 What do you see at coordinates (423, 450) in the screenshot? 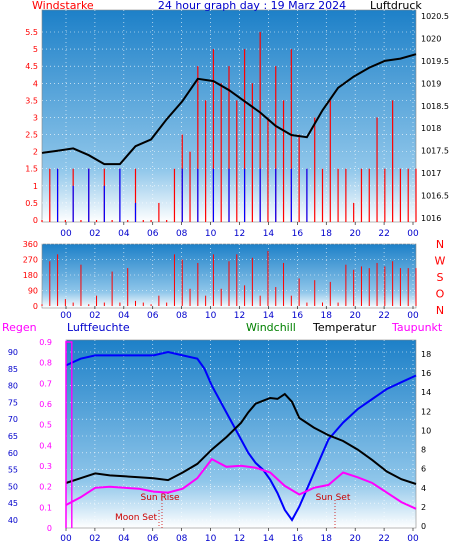
I see `temperature-tick: 8` at bounding box center [423, 450].